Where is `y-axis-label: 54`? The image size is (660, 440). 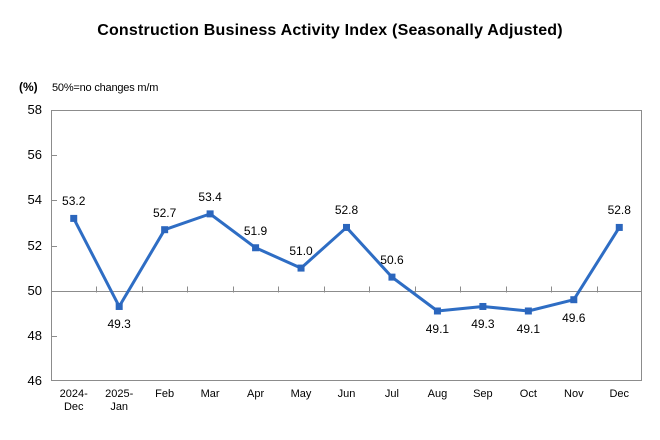
y-axis-label: 54 is located at coordinates (34, 200).